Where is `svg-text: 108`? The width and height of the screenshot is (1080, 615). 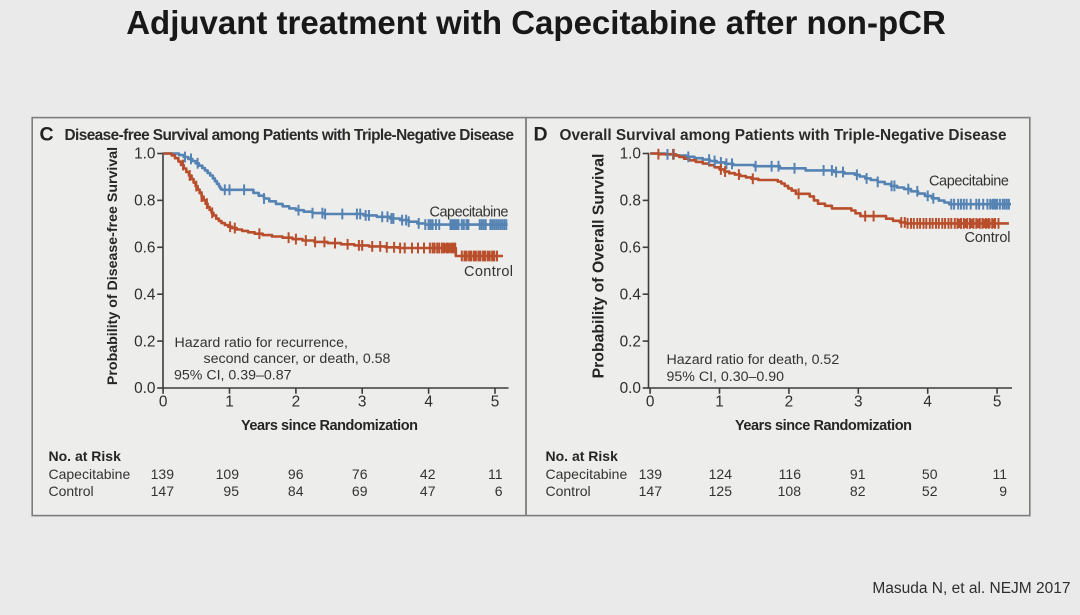 svg-text: 108 is located at coordinates (790, 491).